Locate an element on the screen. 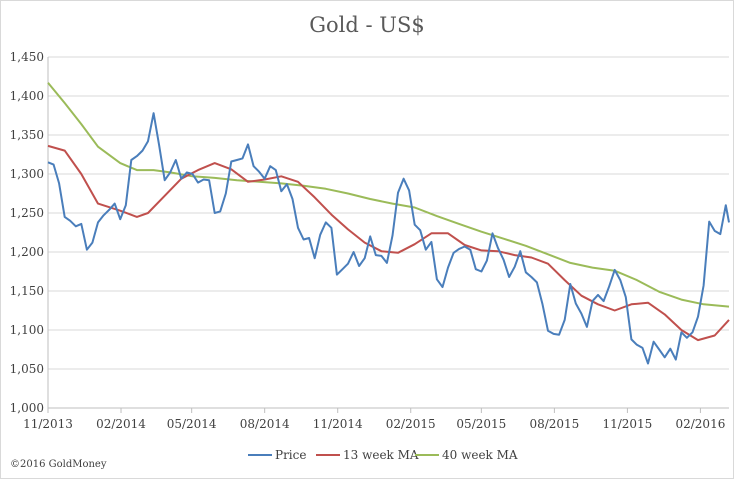 This screenshot has width=734, height=479. x-tick-label-11-2015: 11/2015 is located at coordinates (627, 424).